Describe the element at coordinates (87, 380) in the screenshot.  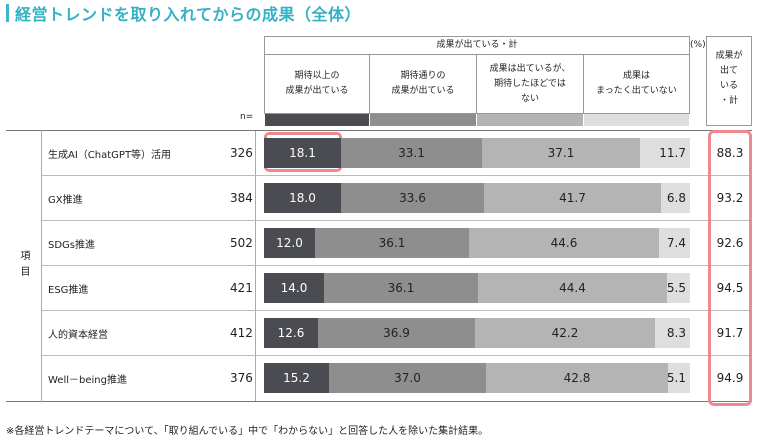
I see `row-label: Well－being推進` at that location.